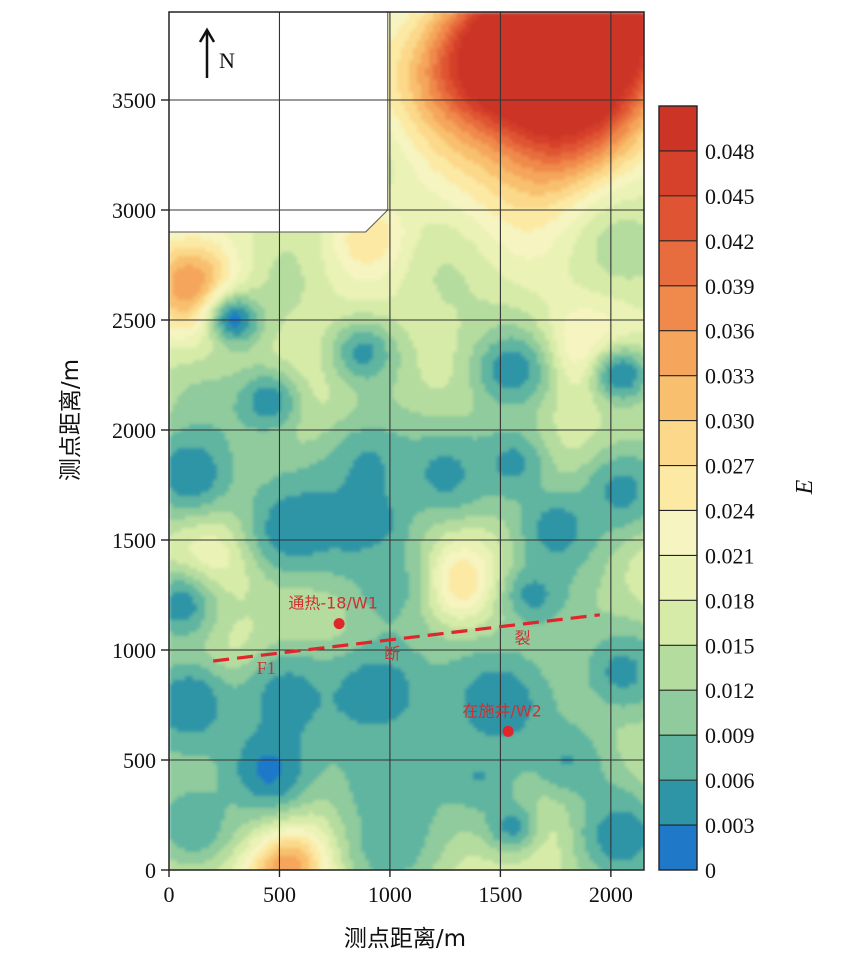  I want to click on colorbar-tick-label: 0.033, so click(730, 376).